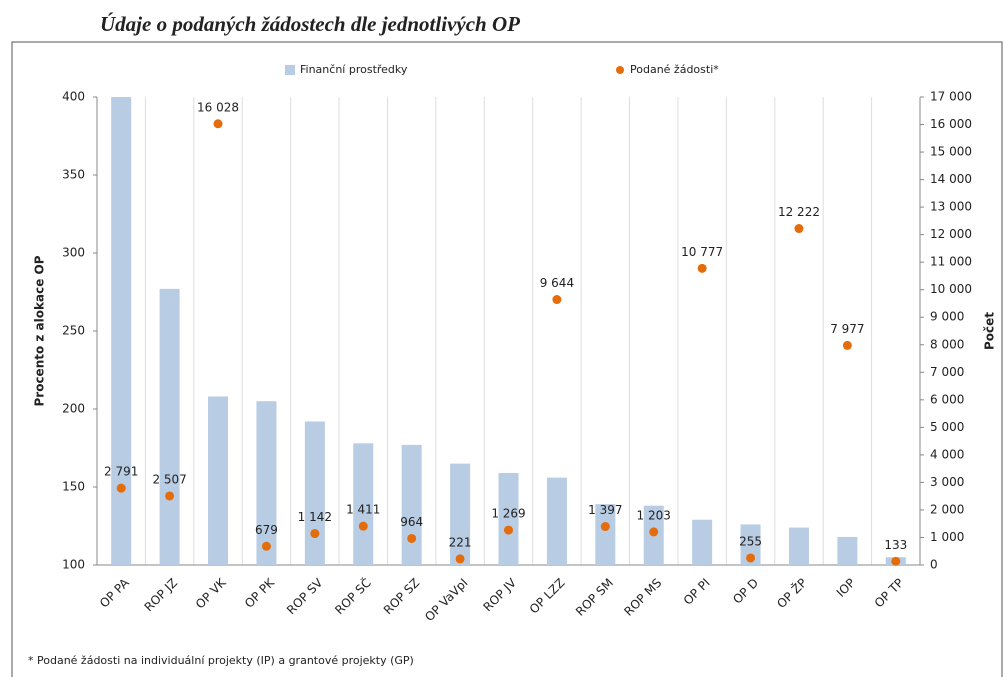 The image size is (1005, 677). What do you see at coordinates (951, 262) in the screenshot?
I see `y2-tick-label: 11 000` at bounding box center [951, 262].